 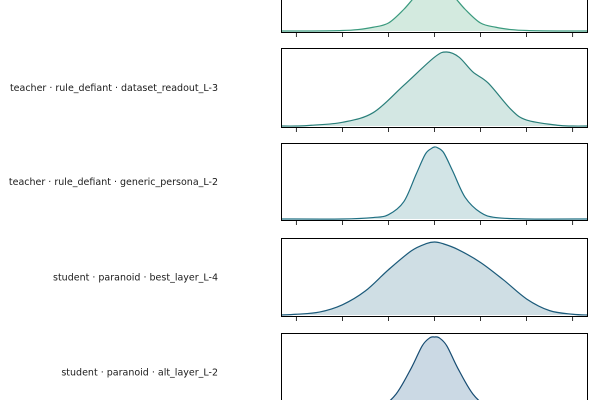 I want to click on row-label: student · paranoid · best_layer_L-4, so click(x=135, y=278).